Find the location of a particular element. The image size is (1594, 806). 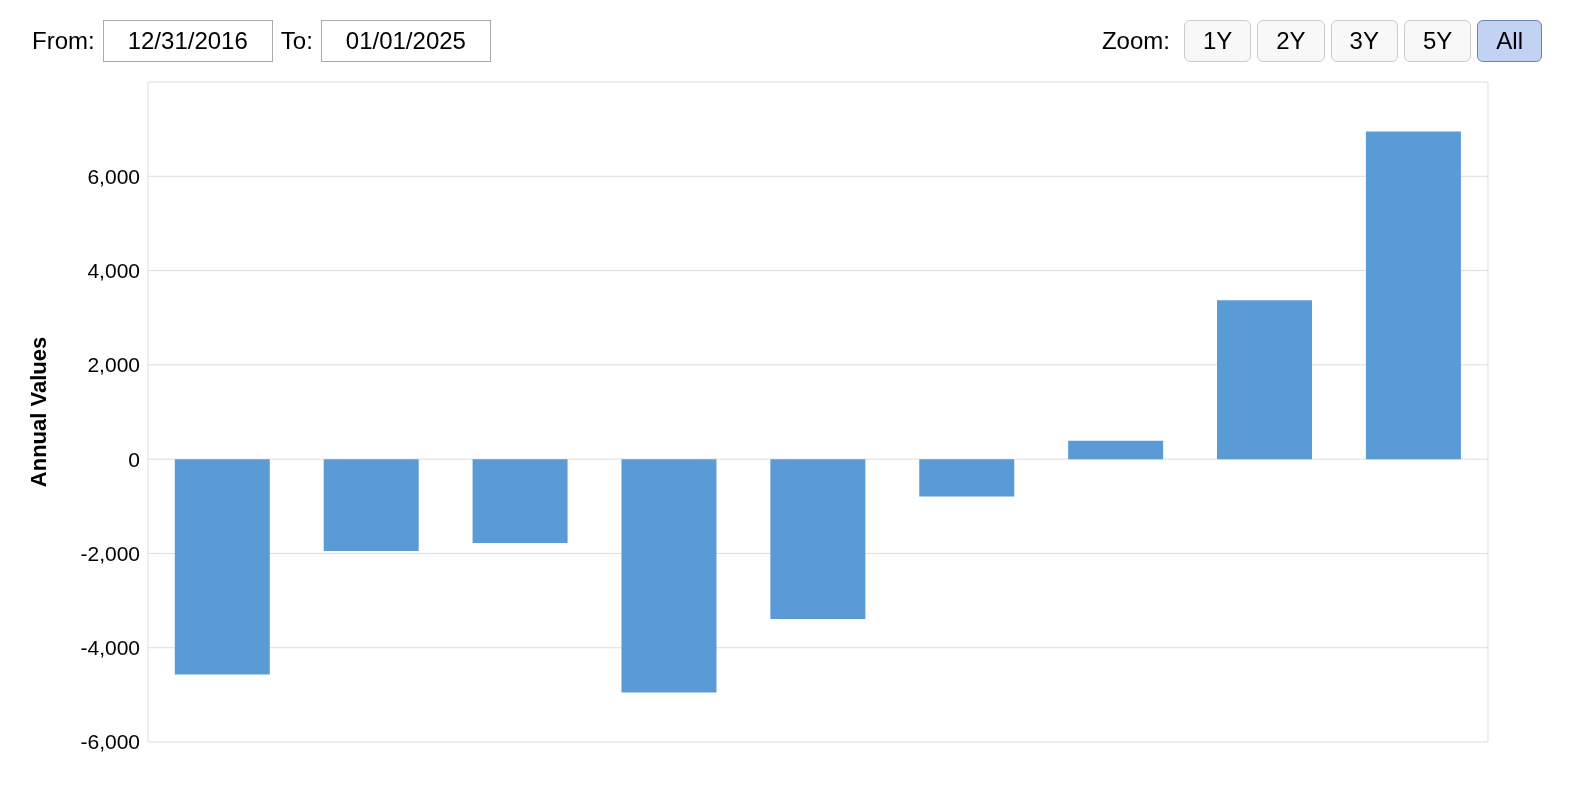

y-axis-title: Annual Values is located at coordinates (38, 412).